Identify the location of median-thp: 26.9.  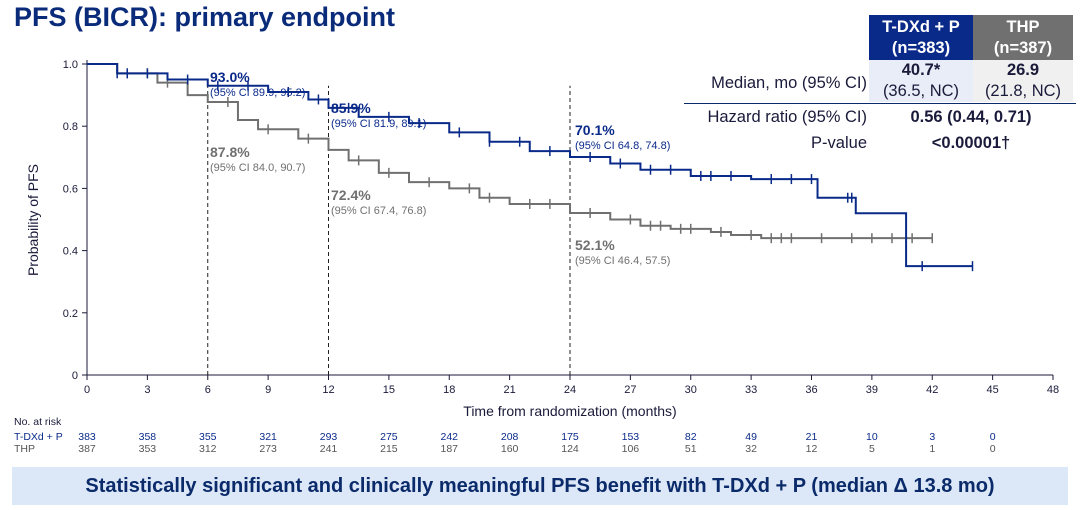
(1023, 70).